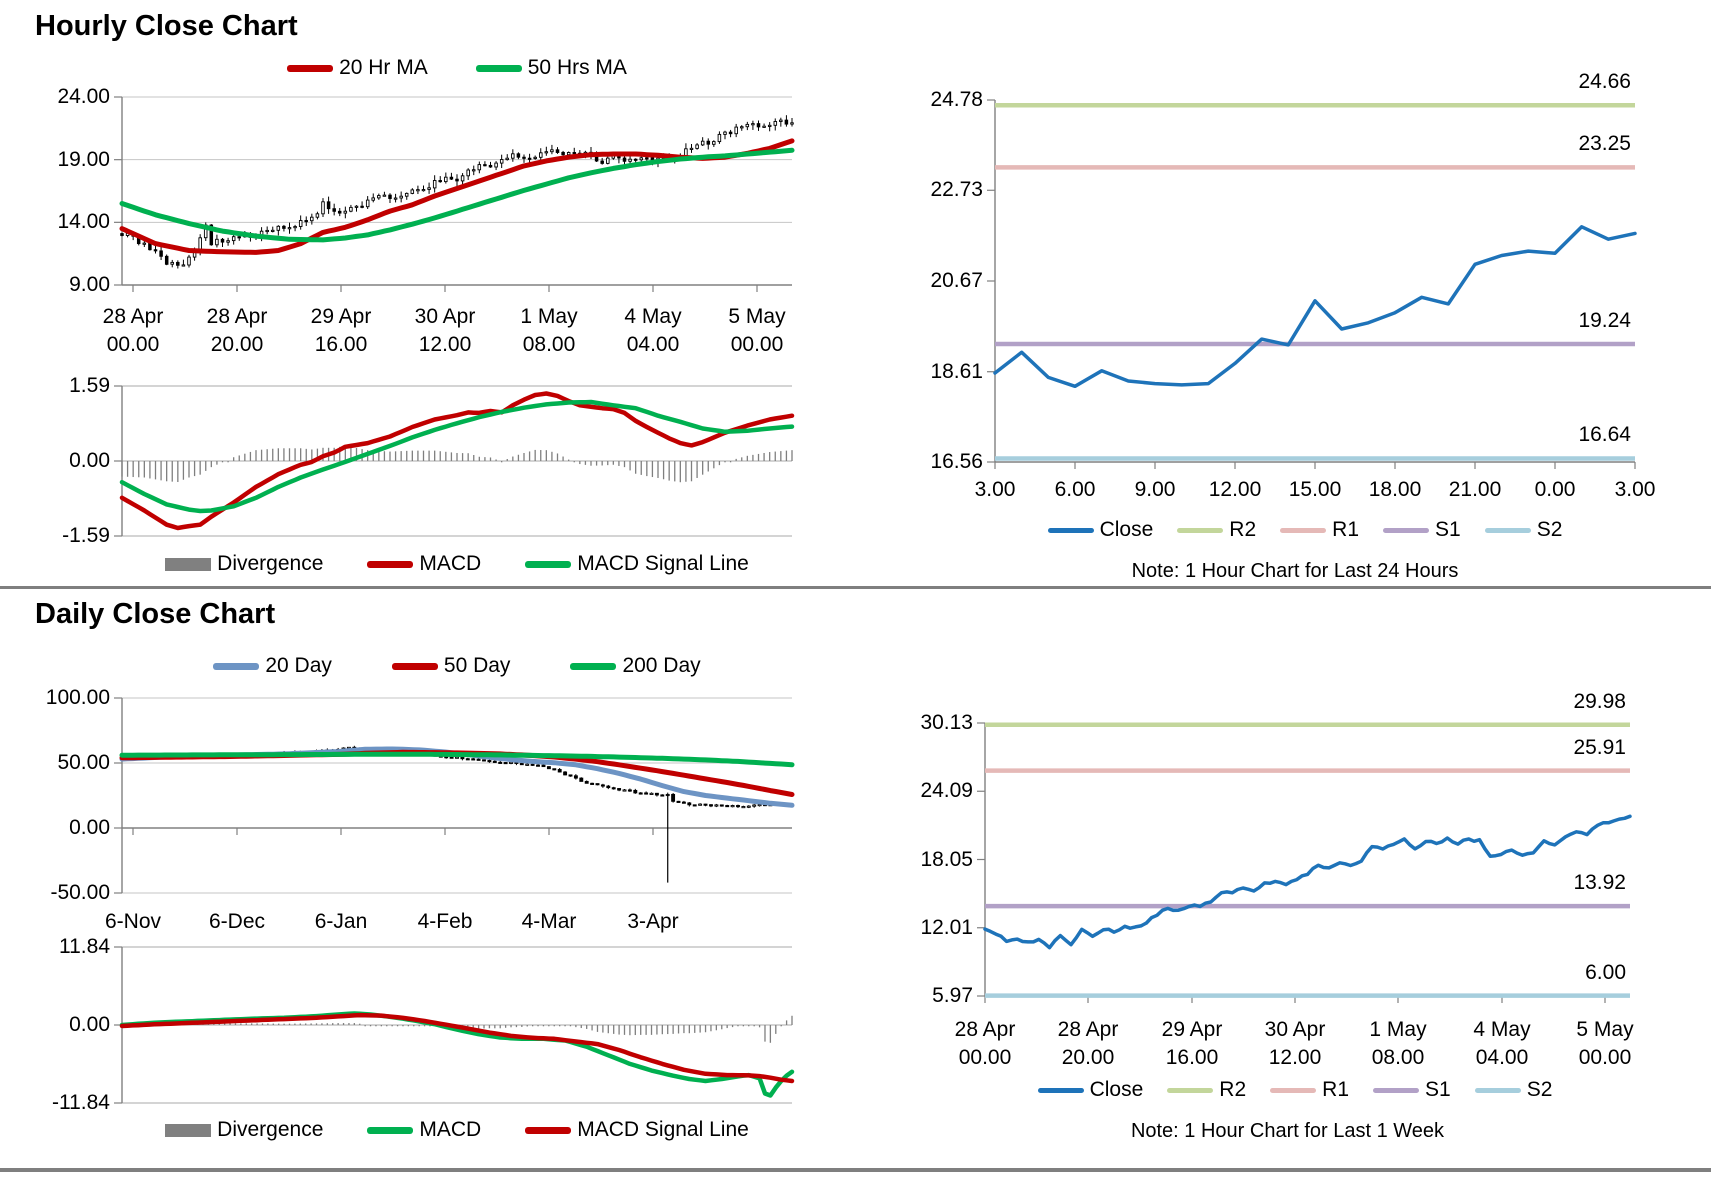  I want to click on legend-label: MACD, so click(450, 1129).